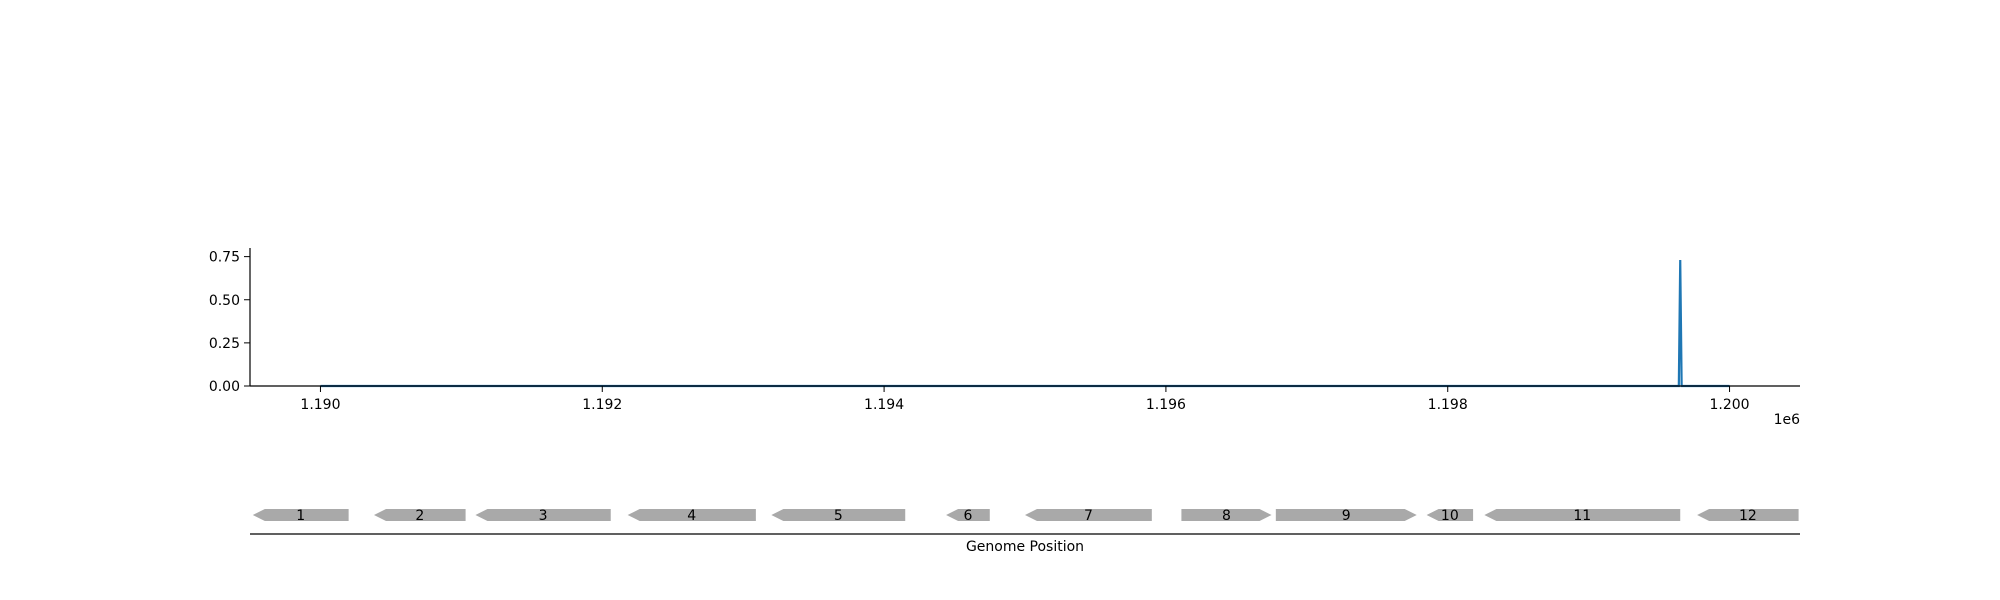  Describe the element at coordinates (1729, 405) in the screenshot. I see `x-tick-label: 1.200` at that location.